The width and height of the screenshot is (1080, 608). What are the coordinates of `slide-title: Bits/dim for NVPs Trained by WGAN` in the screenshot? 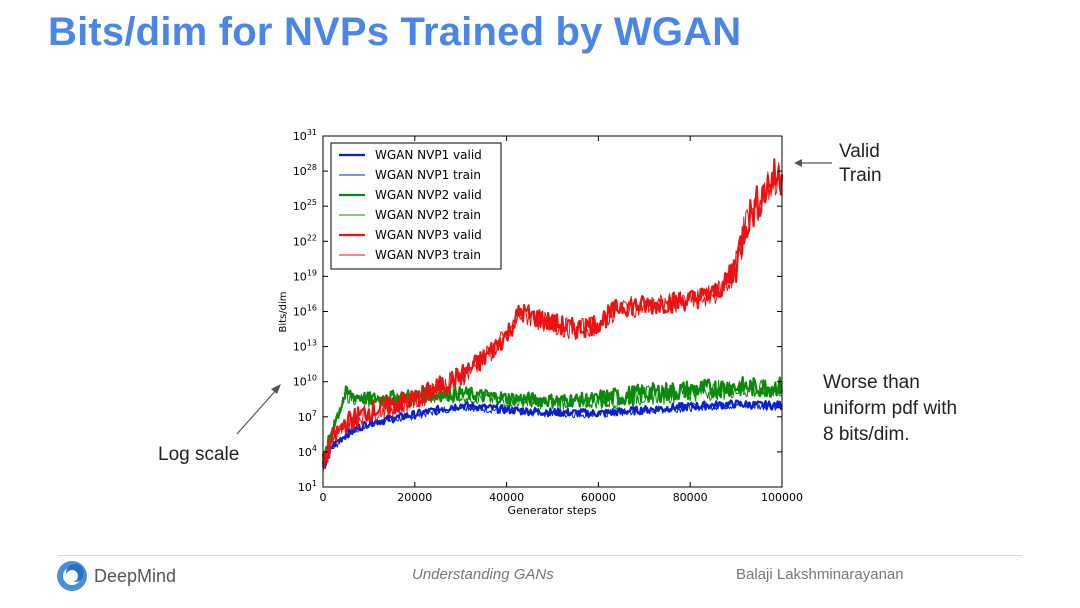 It's located at (395, 32).